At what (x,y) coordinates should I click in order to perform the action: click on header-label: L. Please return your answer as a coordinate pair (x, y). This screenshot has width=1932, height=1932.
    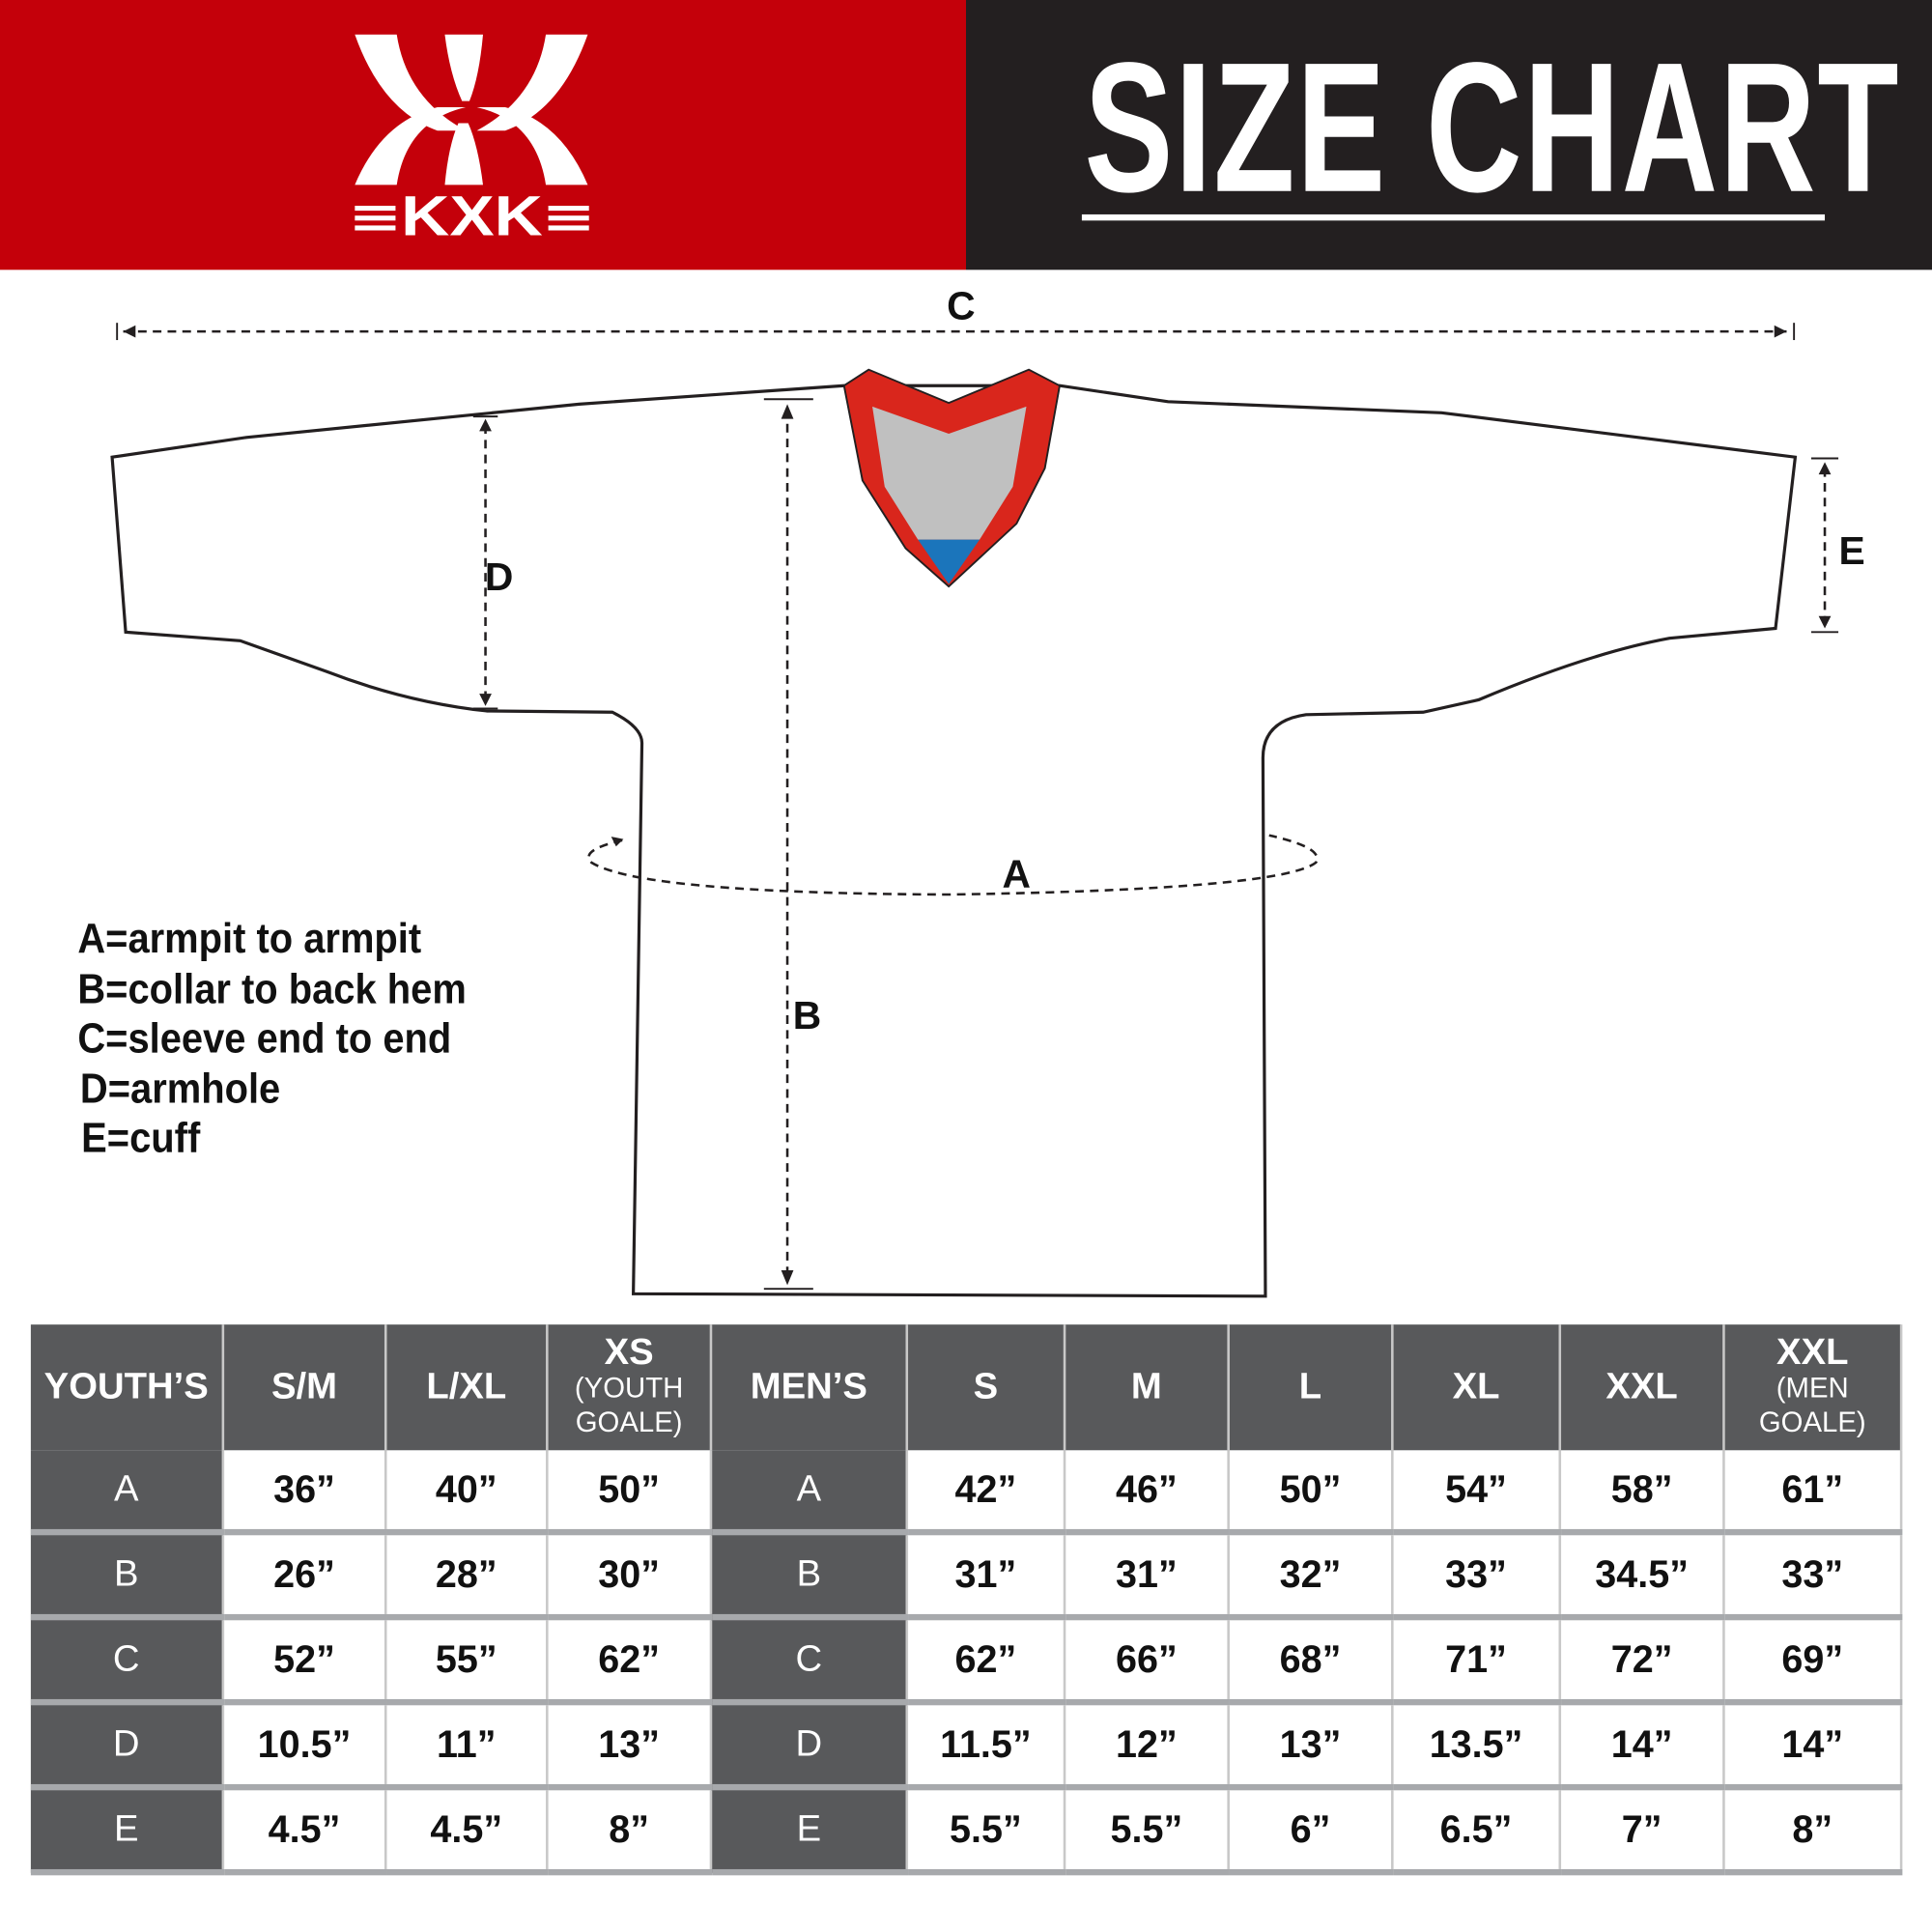
    Looking at the image, I should click on (1310, 1386).